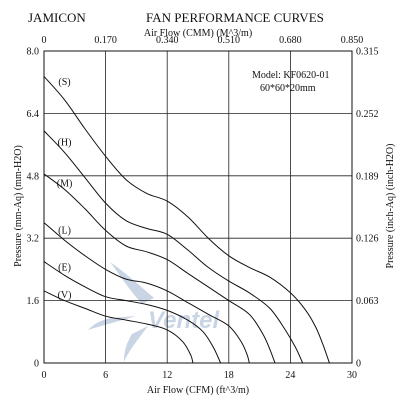  Describe the element at coordinates (64, 267) in the screenshot. I see `curve-label: (E)` at that location.